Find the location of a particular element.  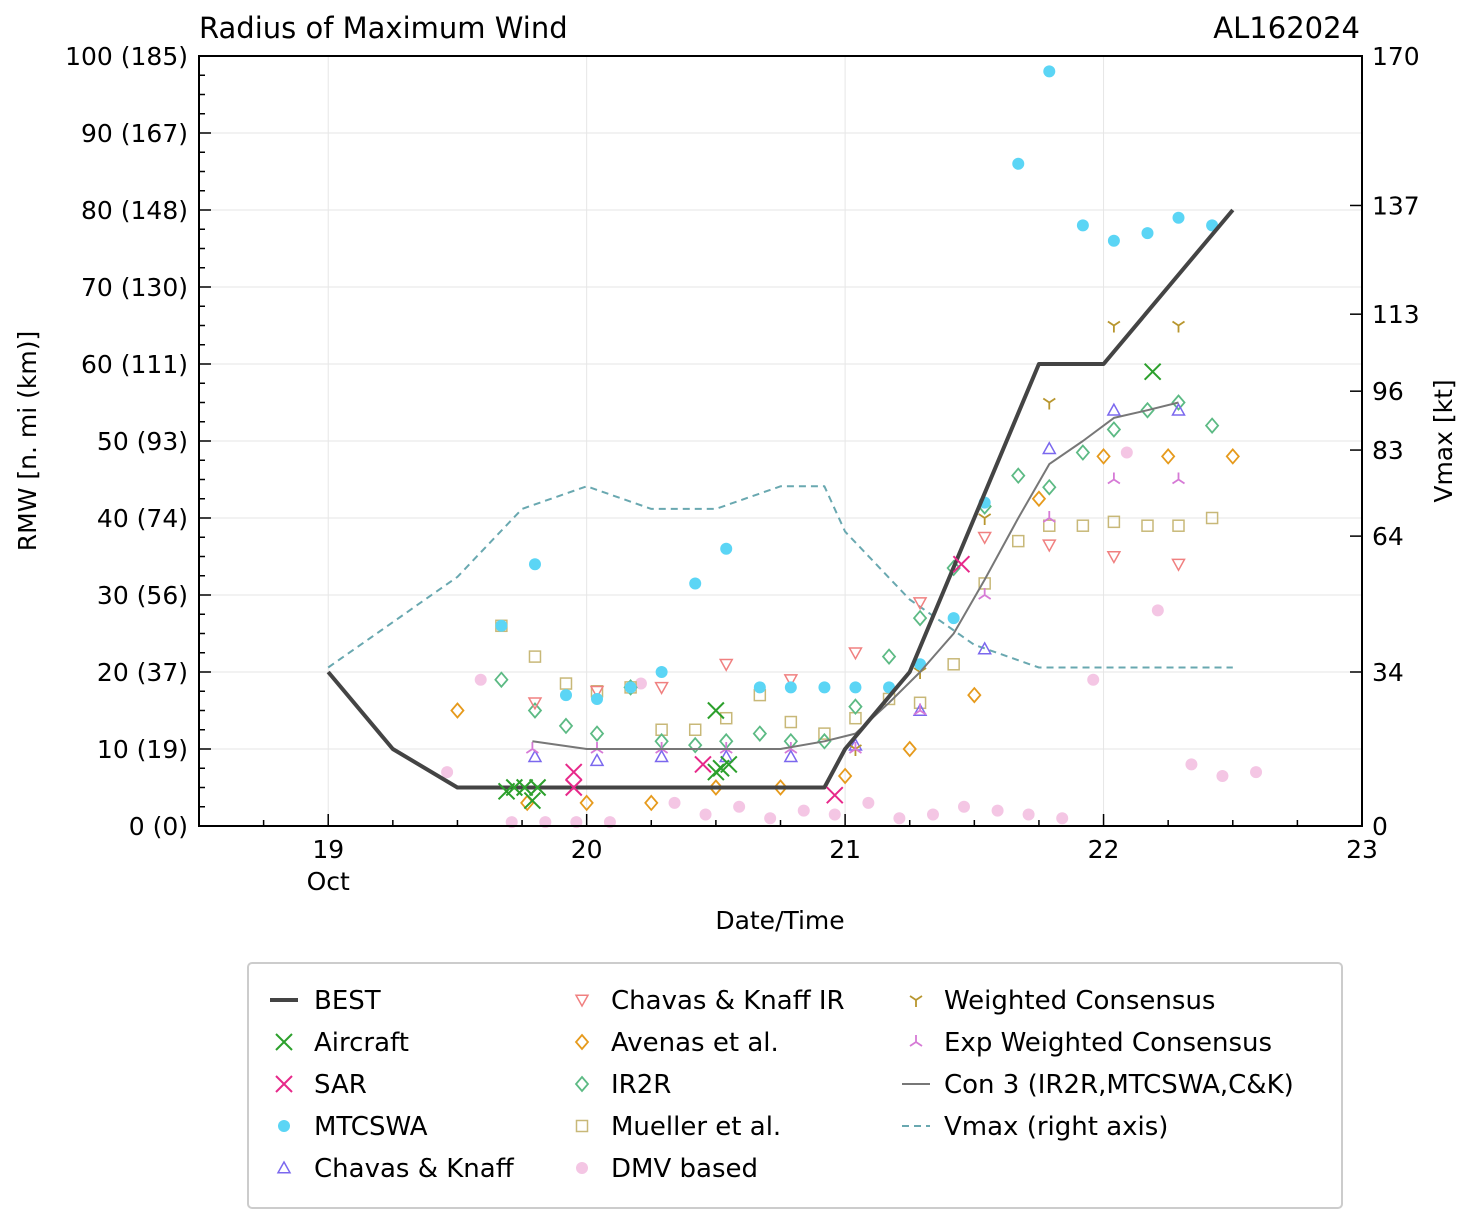

legend-box is located at coordinates (795, 1085).